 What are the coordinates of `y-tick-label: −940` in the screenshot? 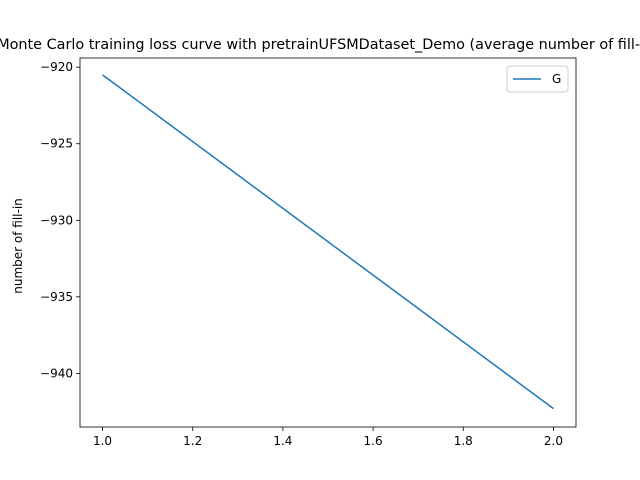 It's located at (56, 373).